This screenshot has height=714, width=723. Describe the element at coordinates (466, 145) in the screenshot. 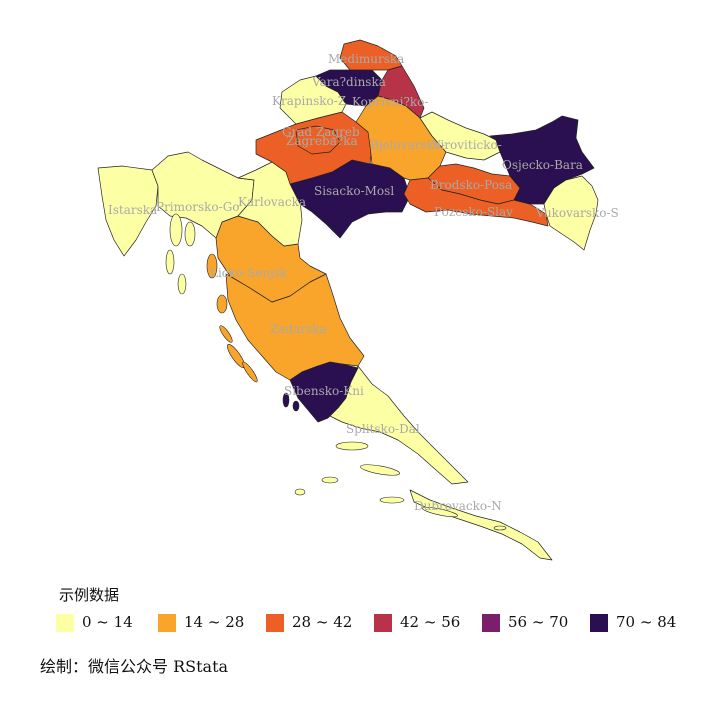

I see `region-label: Viroviticko-` at that location.